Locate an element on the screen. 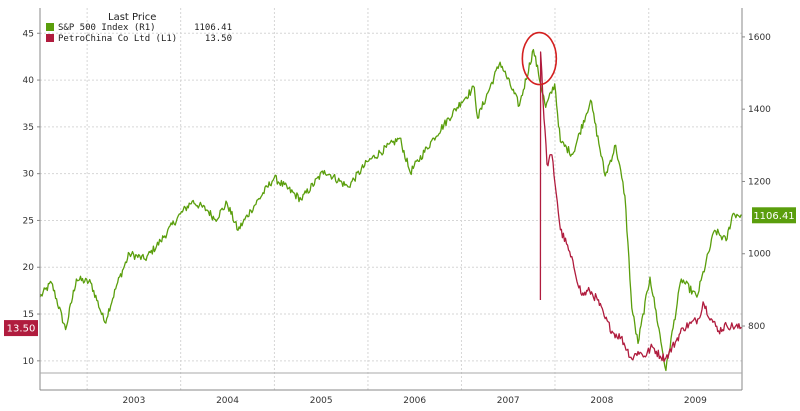 The image size is (800, 411). left-tick-label: 40 is located at coordinates (29, 81).